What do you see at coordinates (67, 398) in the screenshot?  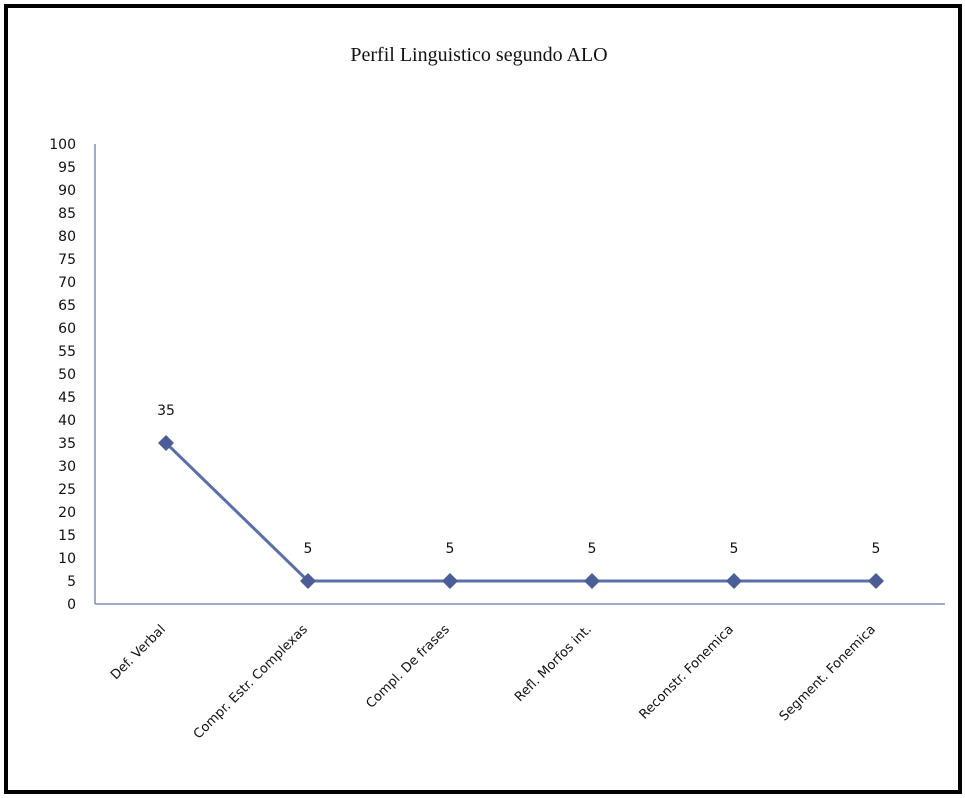 I see `y-tick-label: 45` at bounding box center [67, 398].